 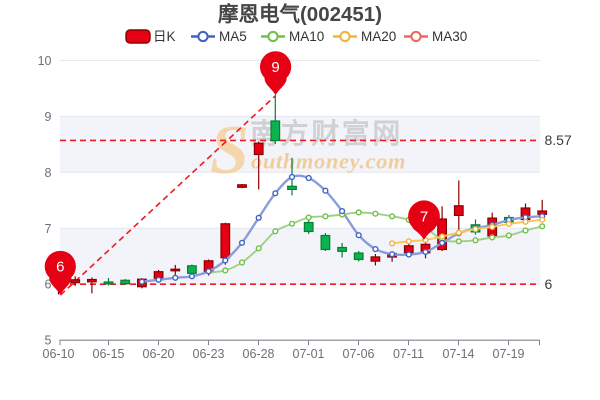 What do you see at coordinates (509, 354) in the screenshot?
I see `svg-text: 07-19` at bounding box center [509, 354].